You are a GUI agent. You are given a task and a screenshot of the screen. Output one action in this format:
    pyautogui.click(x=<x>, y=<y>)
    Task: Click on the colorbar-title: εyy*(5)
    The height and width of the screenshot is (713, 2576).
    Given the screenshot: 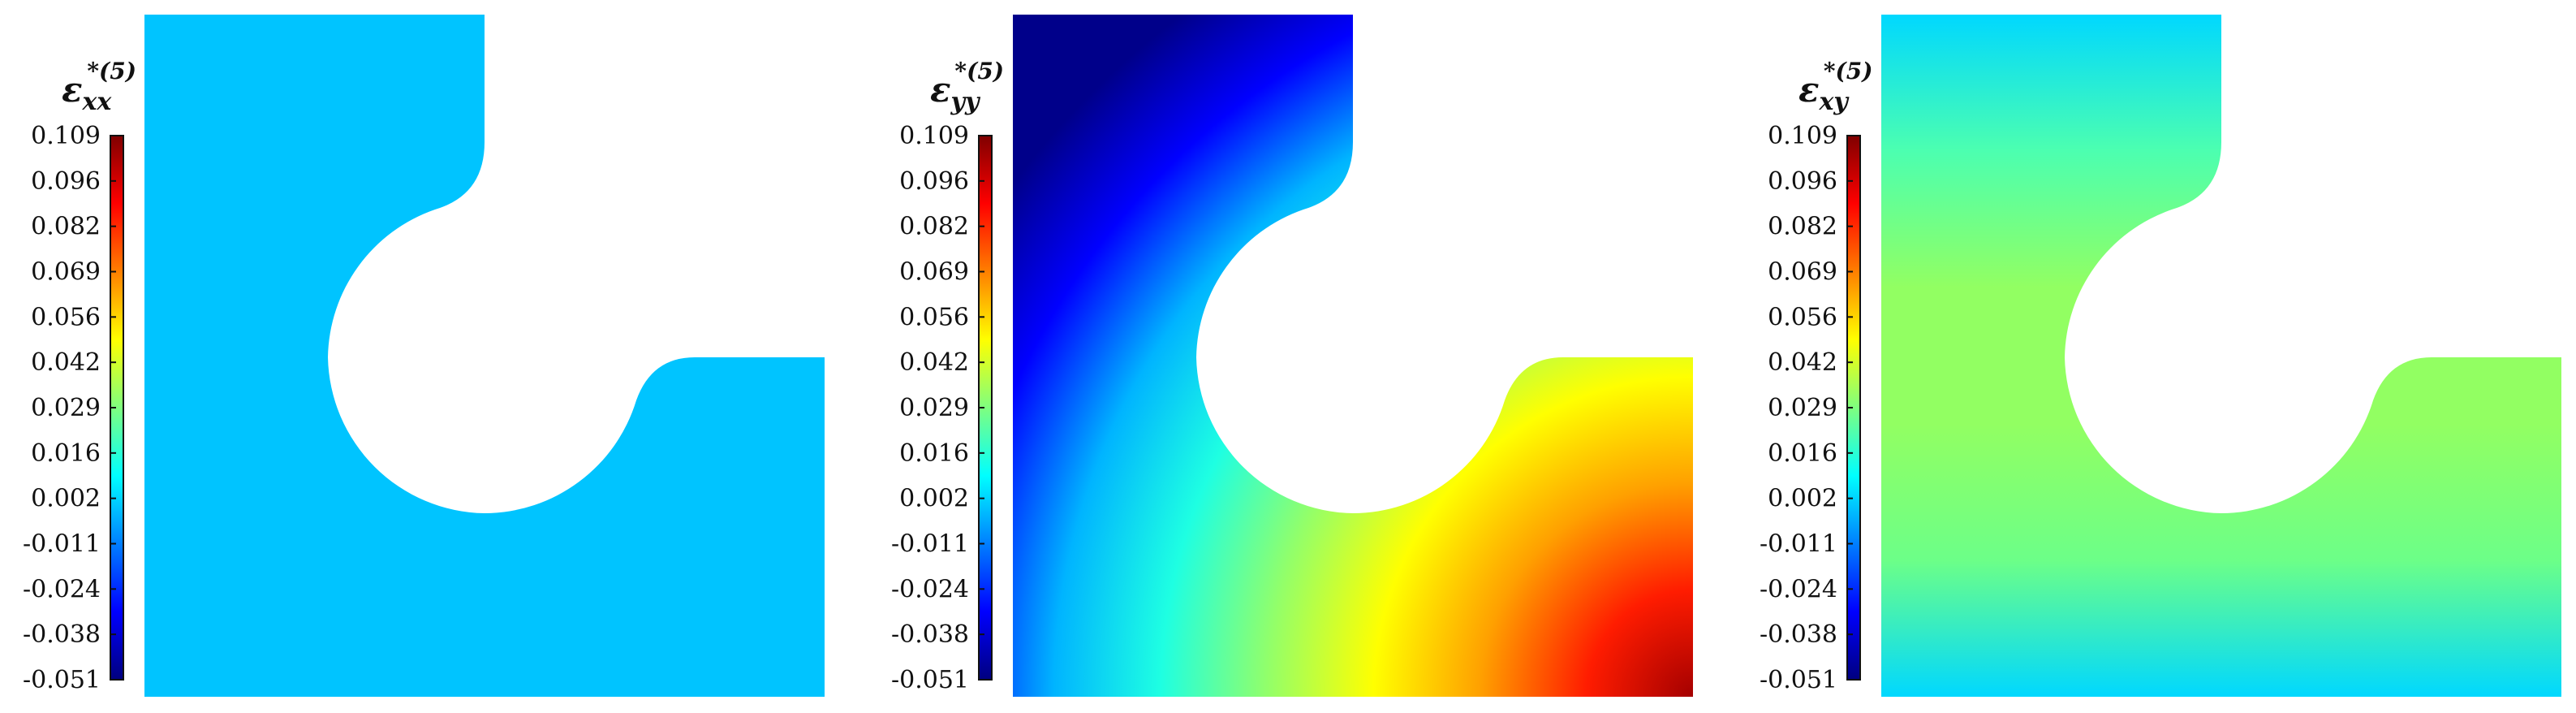 What is the action you would take?
    pyautogui.click(x=967, y=87)
    